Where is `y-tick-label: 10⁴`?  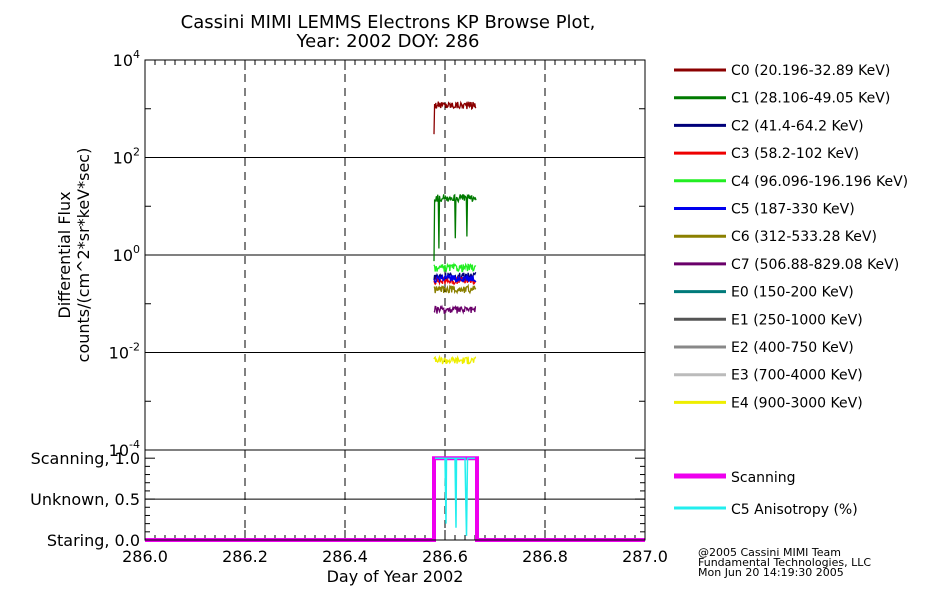 y-tick-label: 10⁴ is located at coordinates (126, 59).